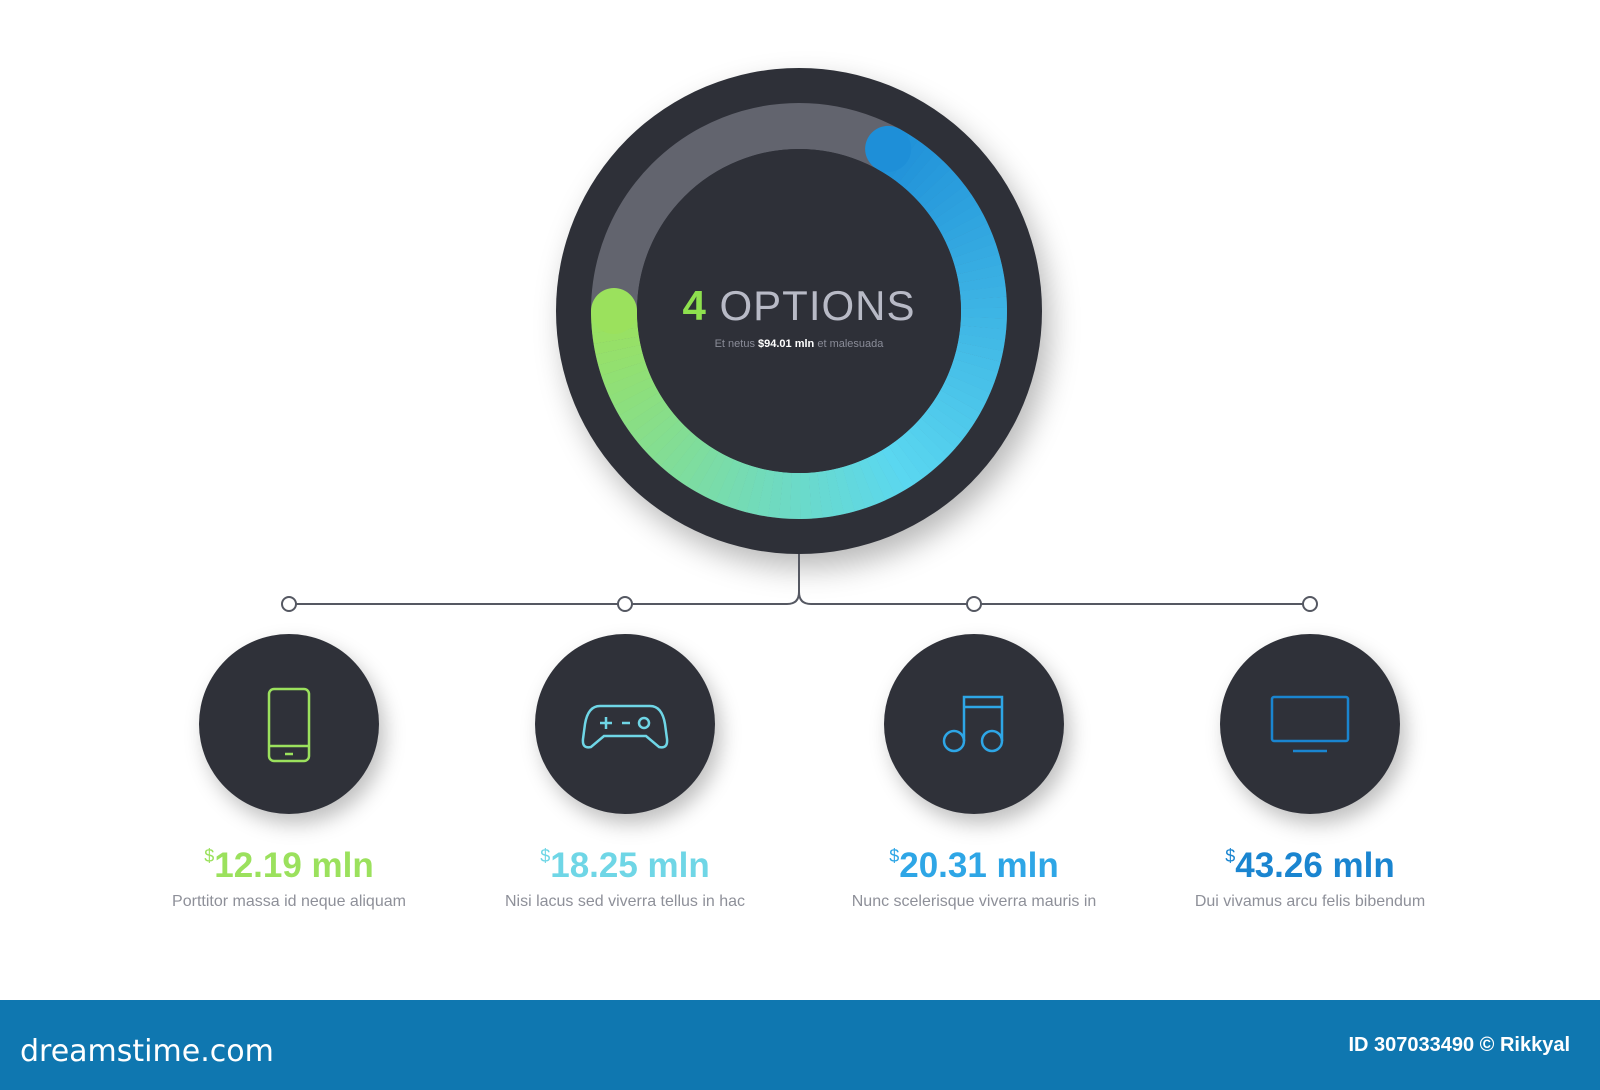 Image resolution: width=1600 pixels, height=1090 pixels. What do you see at coordinates (786, 344) in the screenshot?
I see `subtitle-value: $94.01 mln` at bounding box center [786, 344].